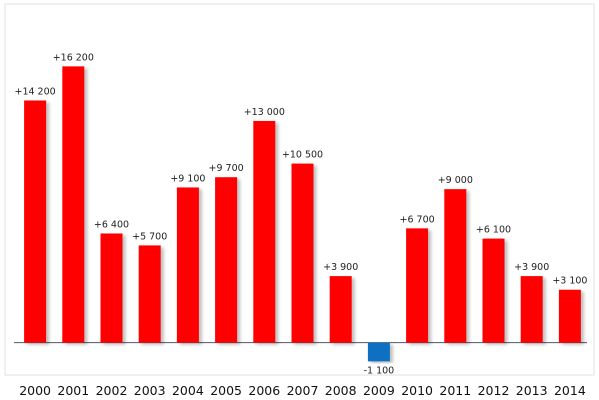 Image resolution: width=599 pixels, height=400 pixels. What do you see at coordinates (34, 91) in the screenshot?
I see `value-label: +14 200` at bounding box center [34, 91].